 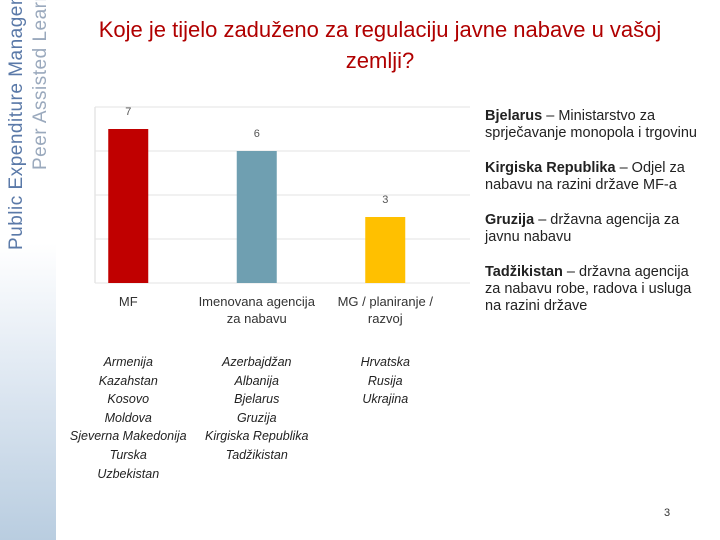 What do you see at coordinates (128, 436) in the screenshot?
I see `country: Sjeverna Makedonija` at bounding box center [128, 436].